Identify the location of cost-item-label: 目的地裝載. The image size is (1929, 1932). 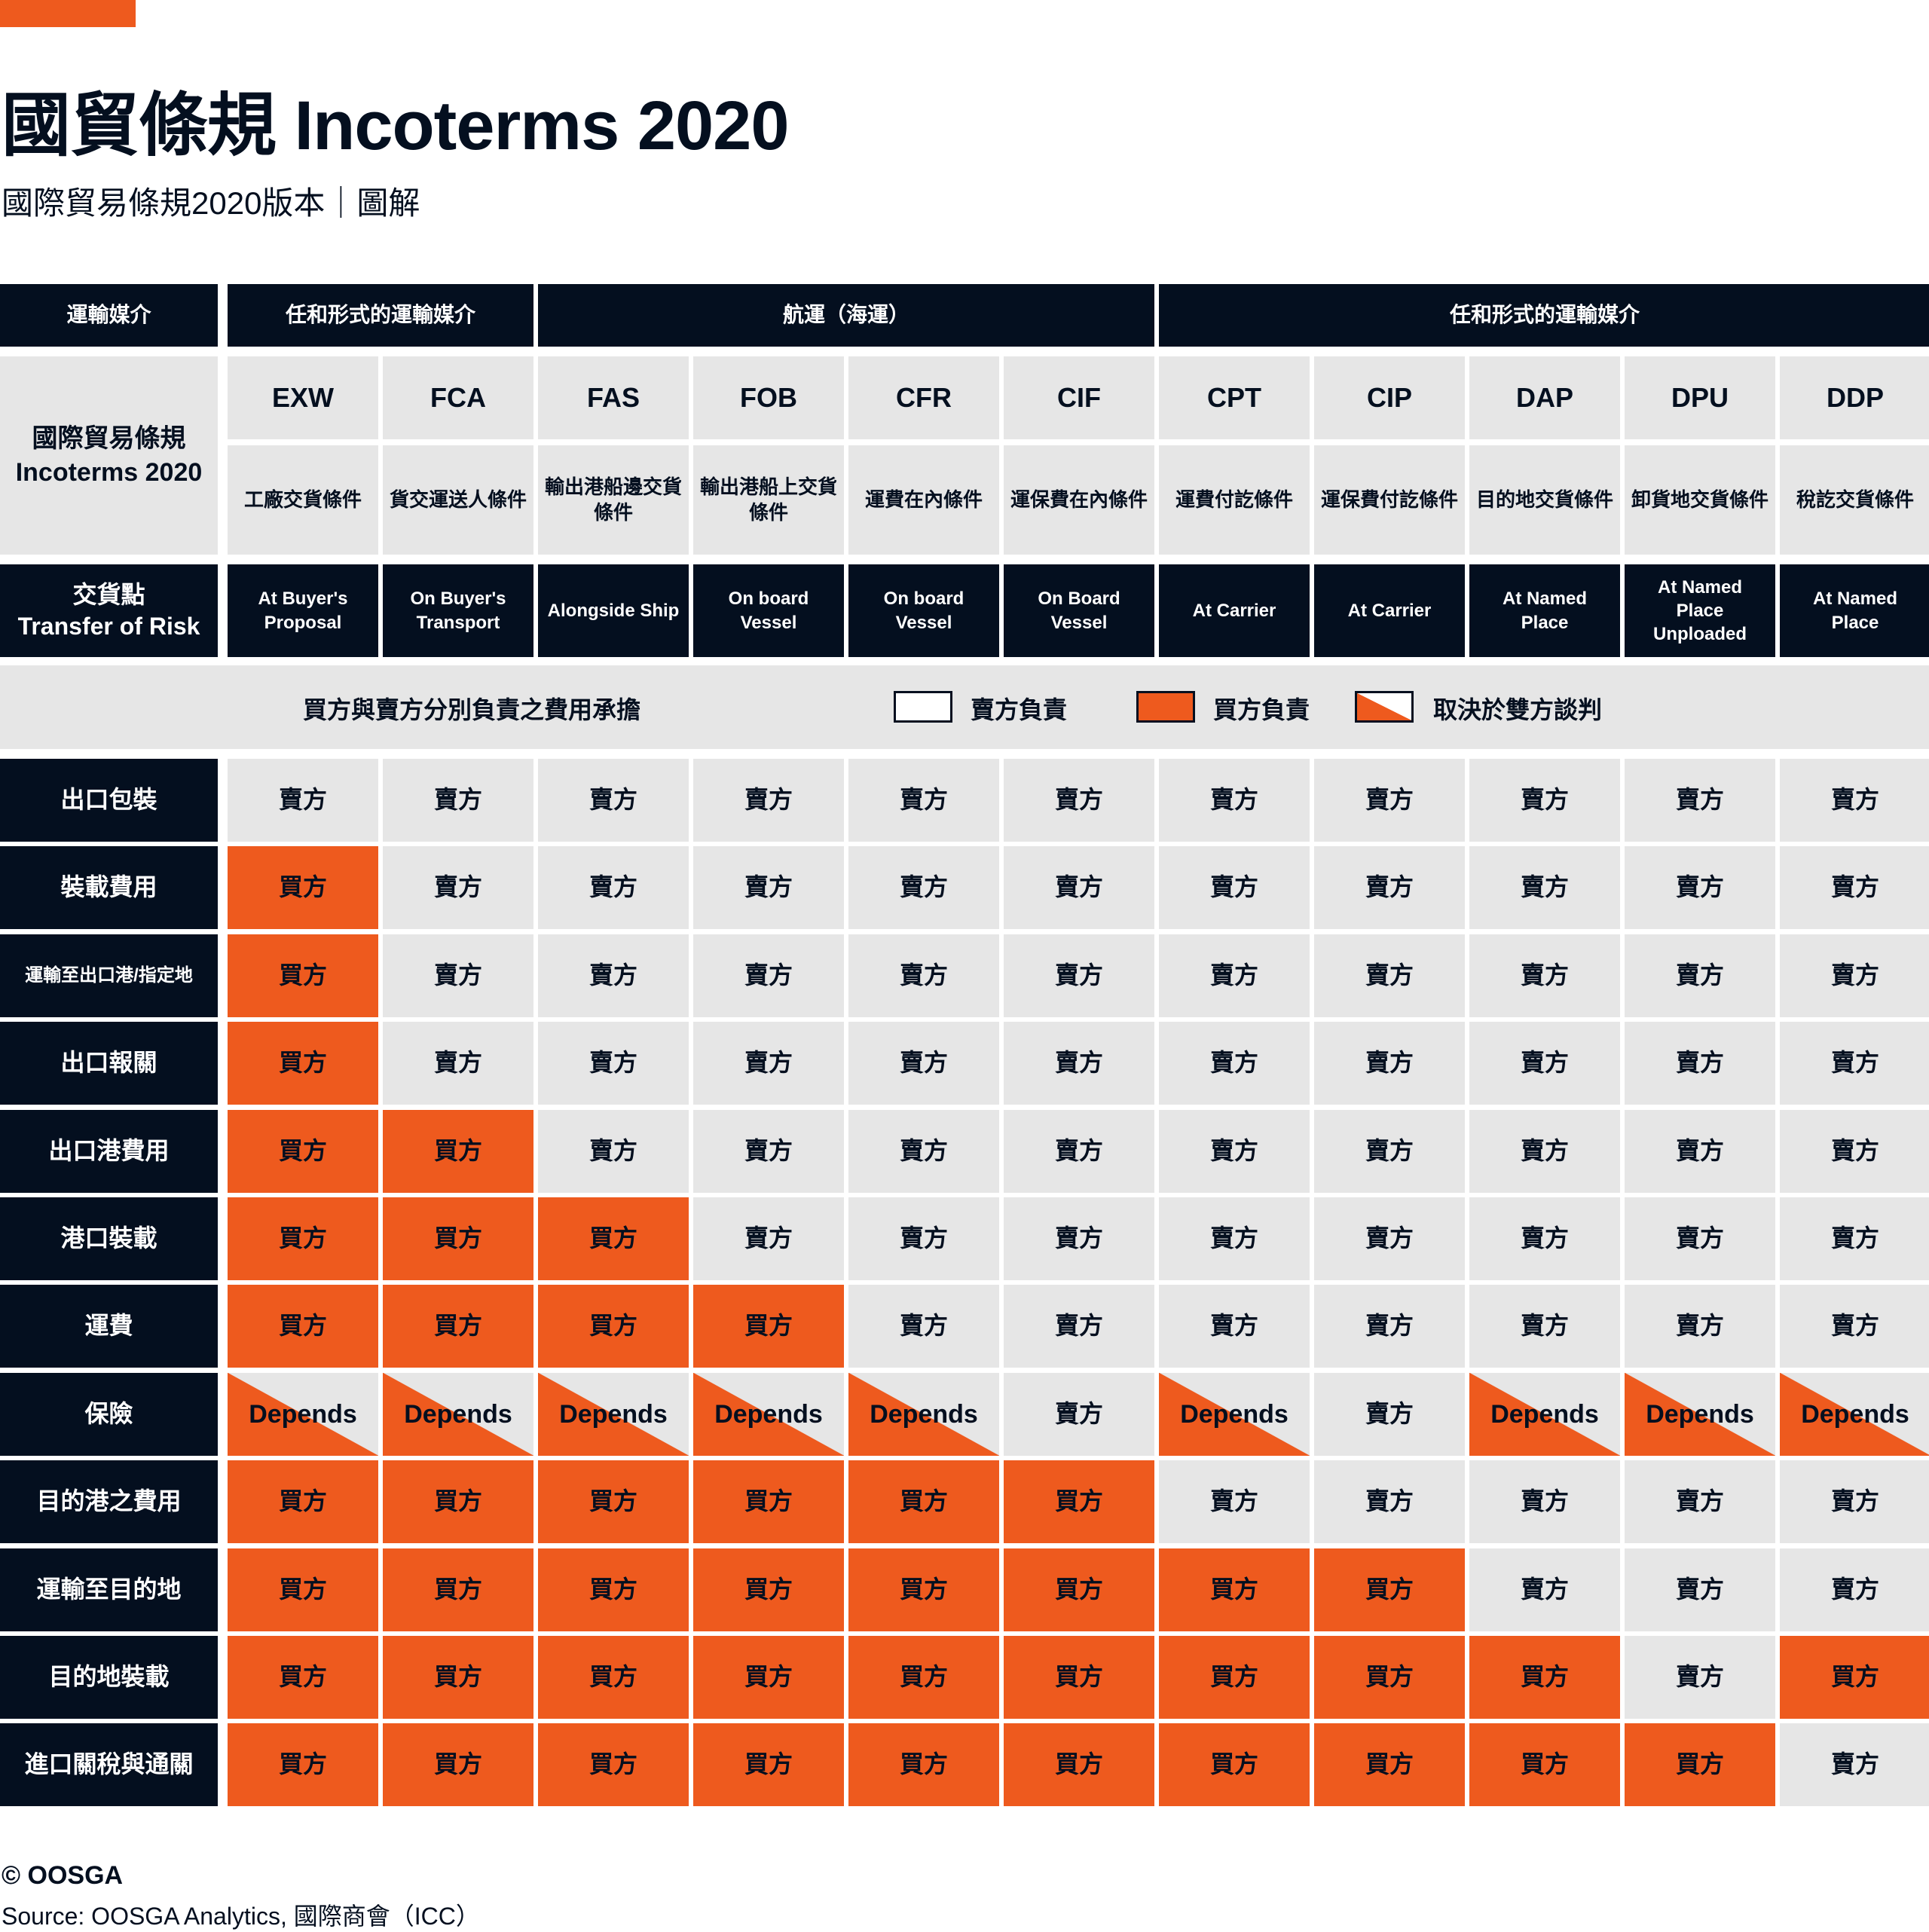
(109, 1677).